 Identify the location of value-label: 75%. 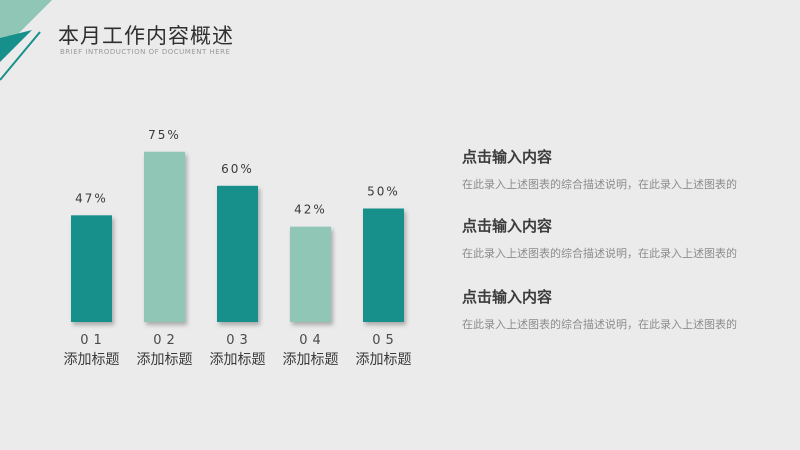
(164, 135).